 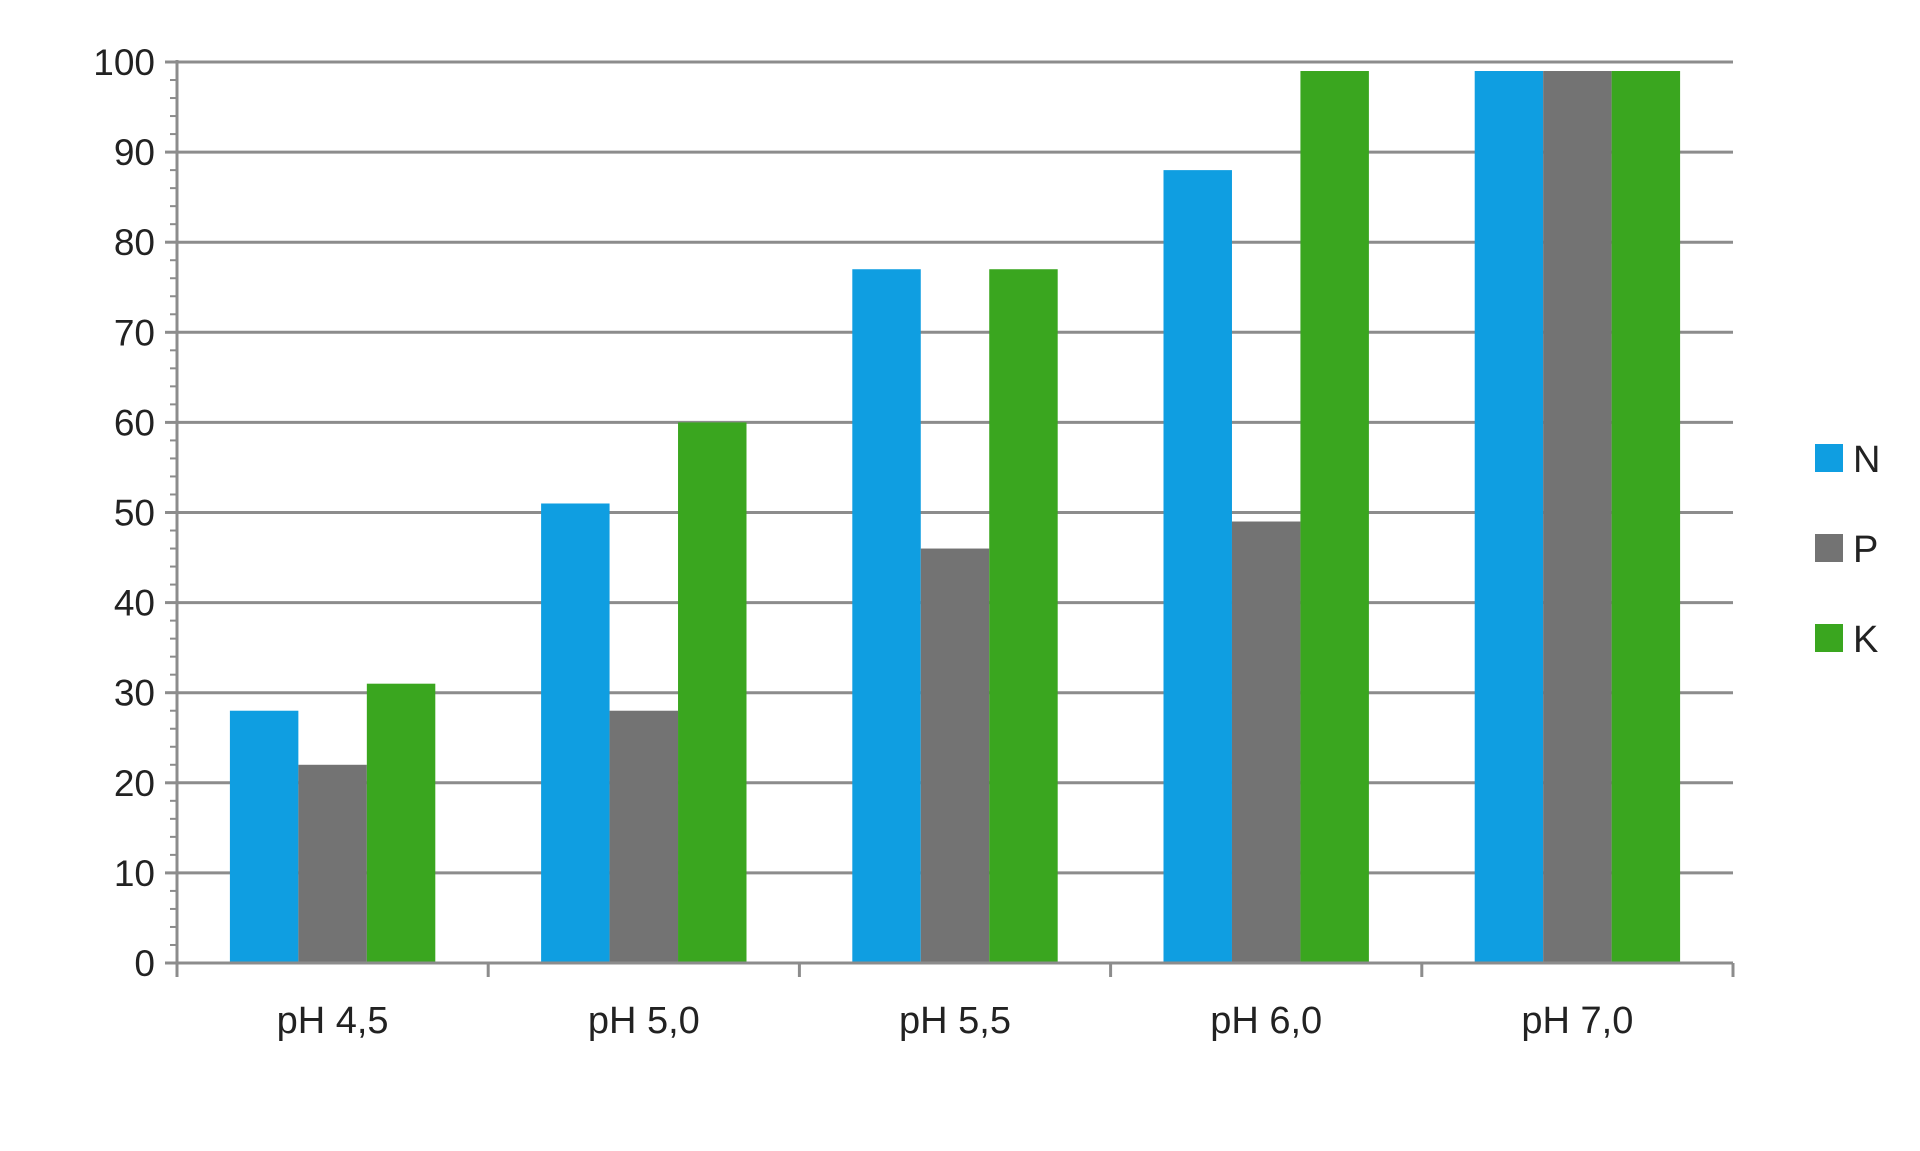 I want to click on y-tick-label: 10, so click(x=134, y=873).